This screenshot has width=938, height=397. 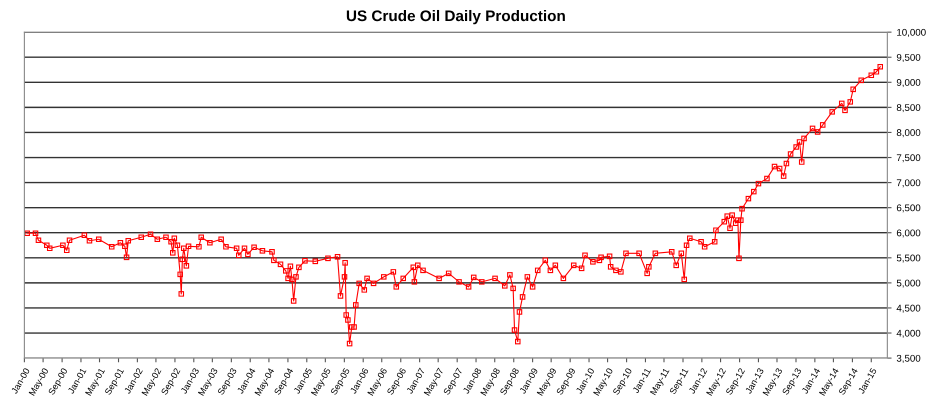 What do you see at coordinates (908, 133) in the screenshot?
I see `y-tick-label: 8,000` at bounding box center [908, 133].